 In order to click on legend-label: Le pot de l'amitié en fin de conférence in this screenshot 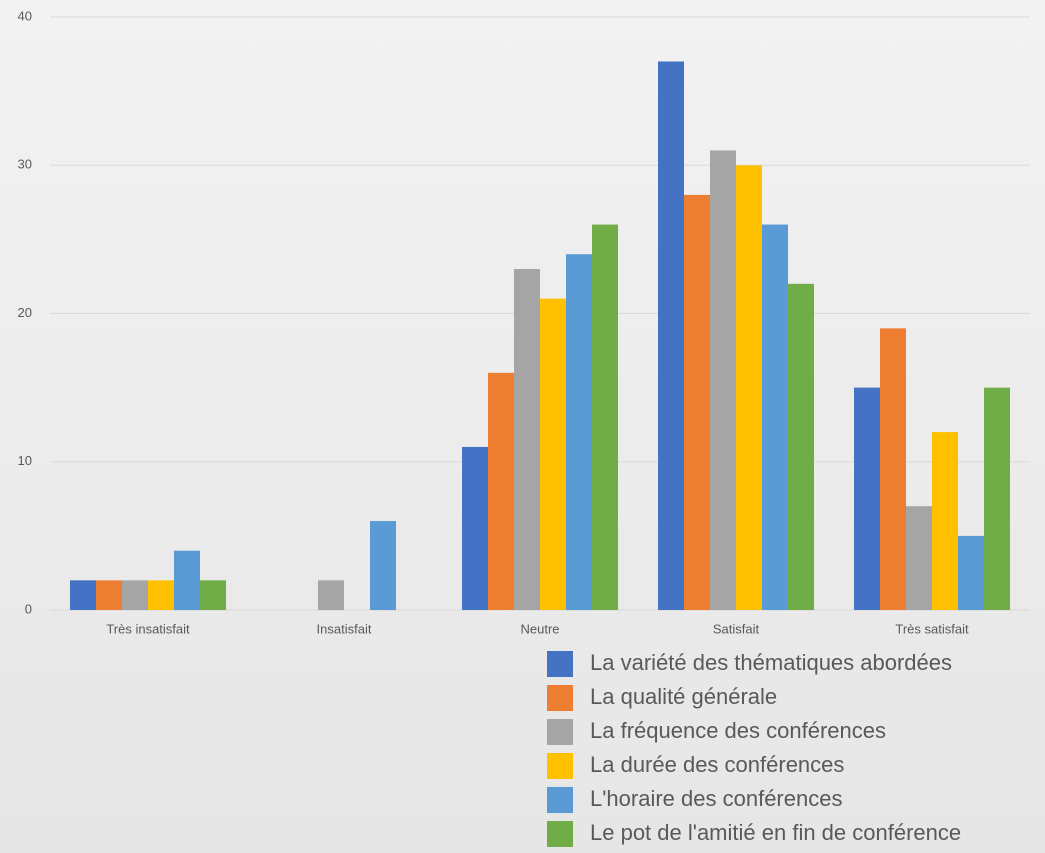, I will do `click(775, 832)`.